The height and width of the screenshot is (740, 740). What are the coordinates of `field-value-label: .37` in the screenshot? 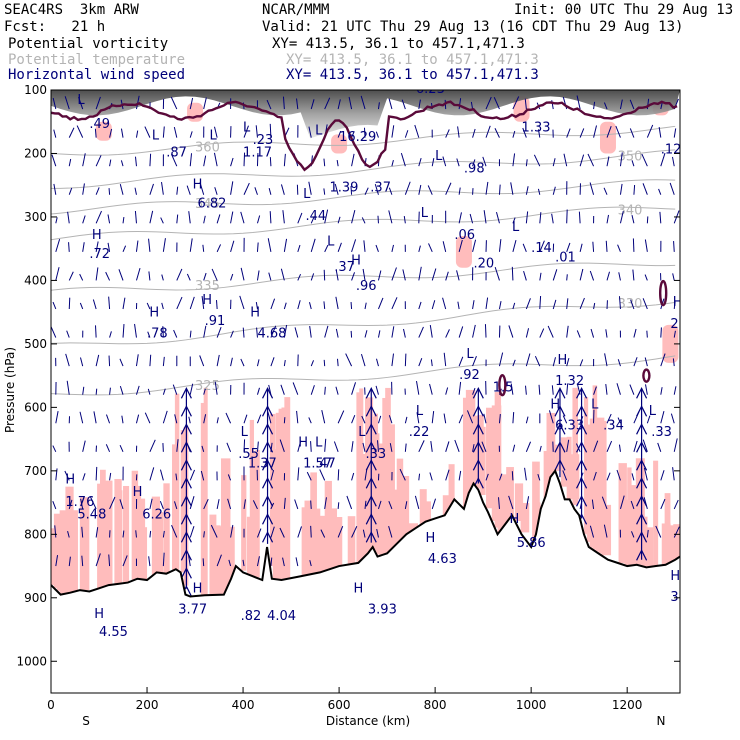 It's located at (380, 188).